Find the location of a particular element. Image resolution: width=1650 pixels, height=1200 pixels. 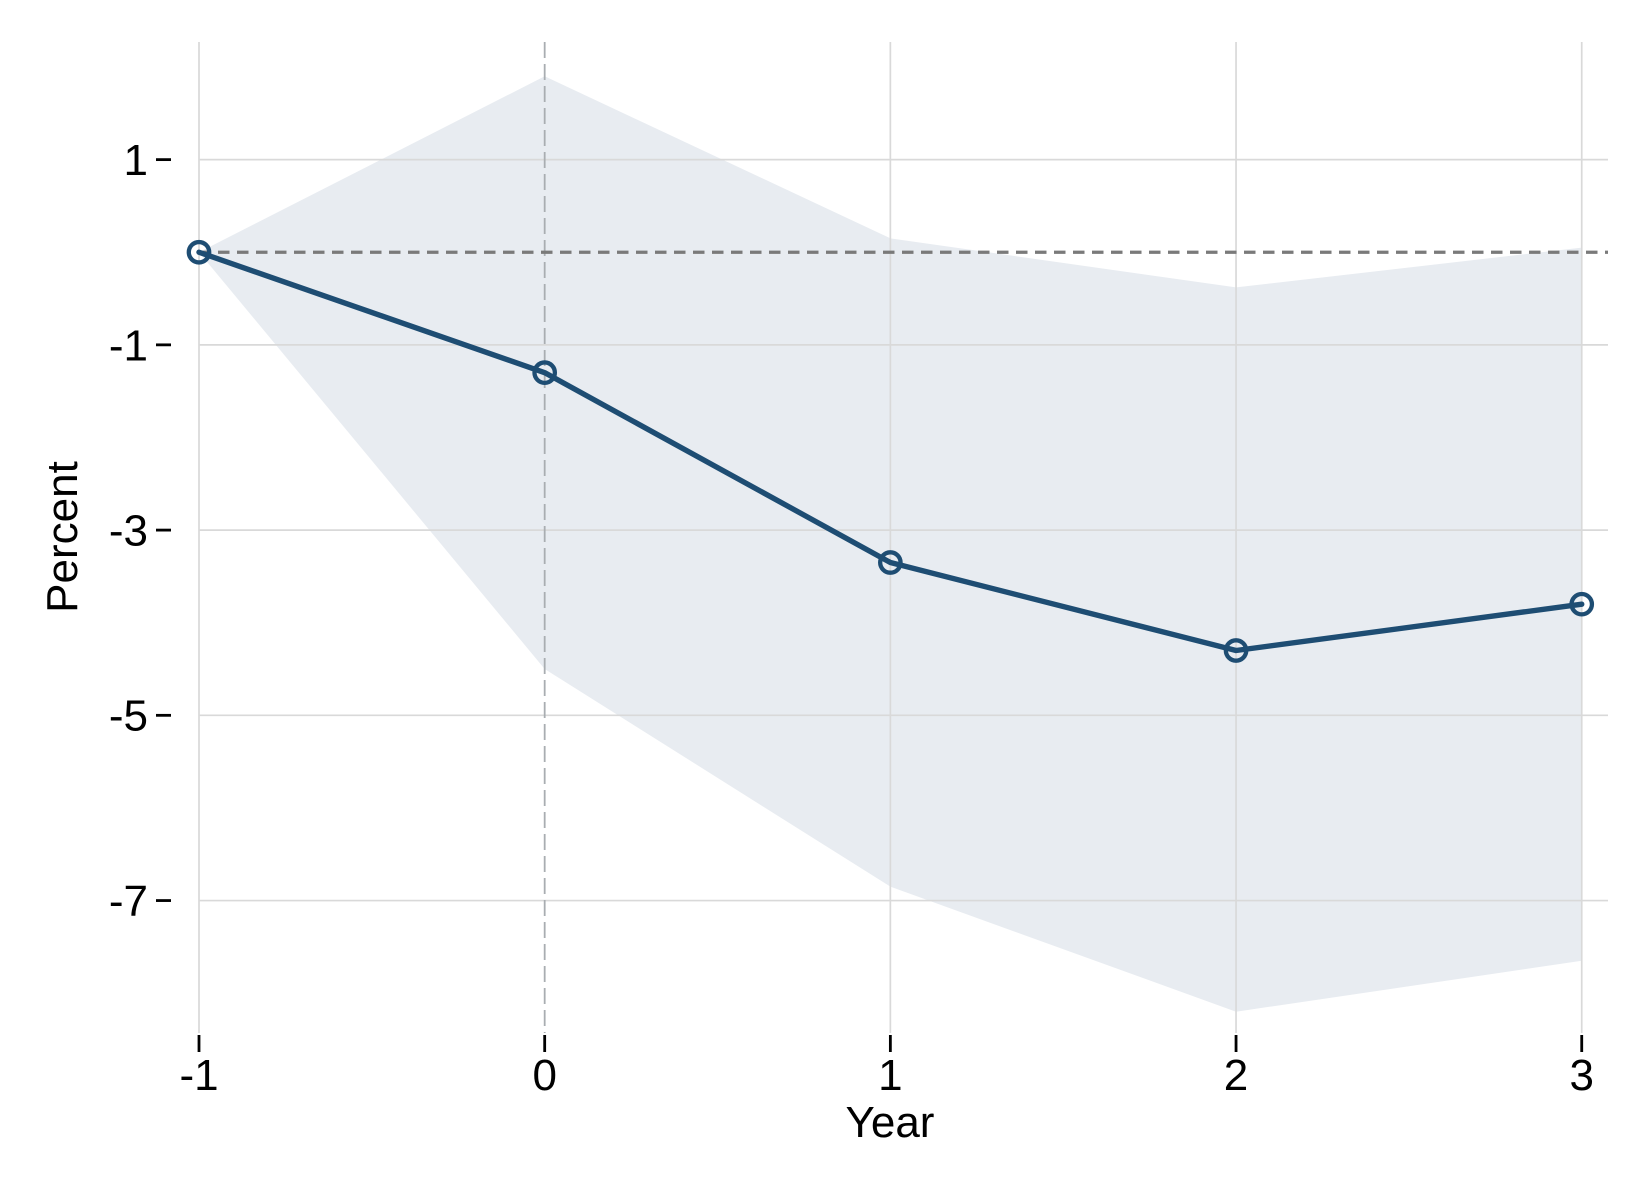

x-tick-label: 0 is located at coordinates (544, 1075).